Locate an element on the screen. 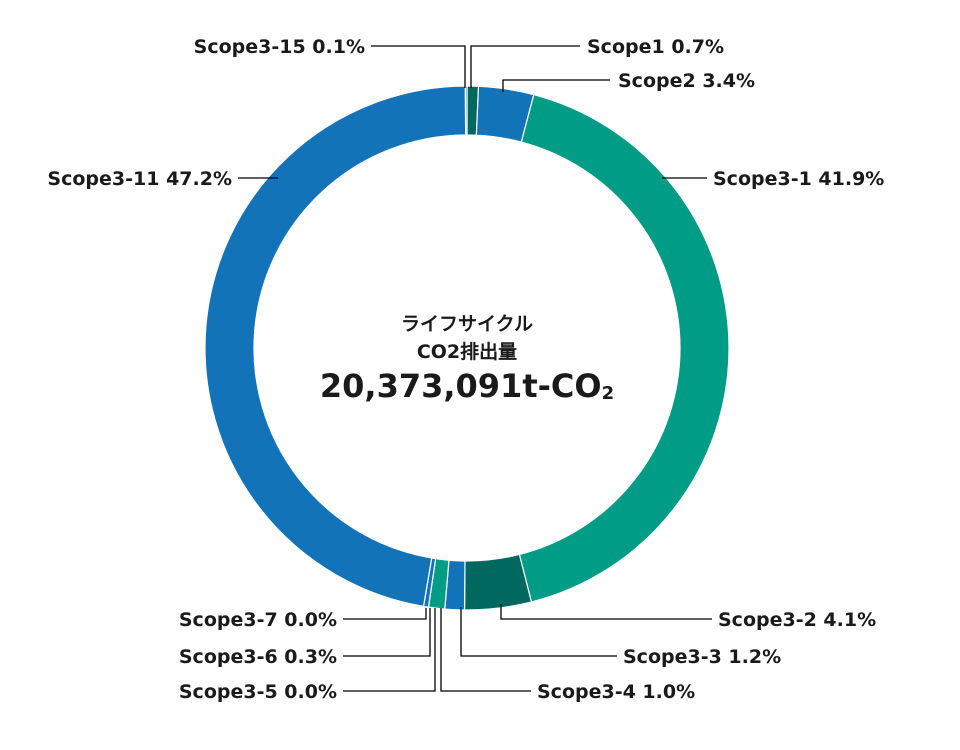  data-label-scope3-5: Scope3-5 0.0% is located at coordinates (258, 692).